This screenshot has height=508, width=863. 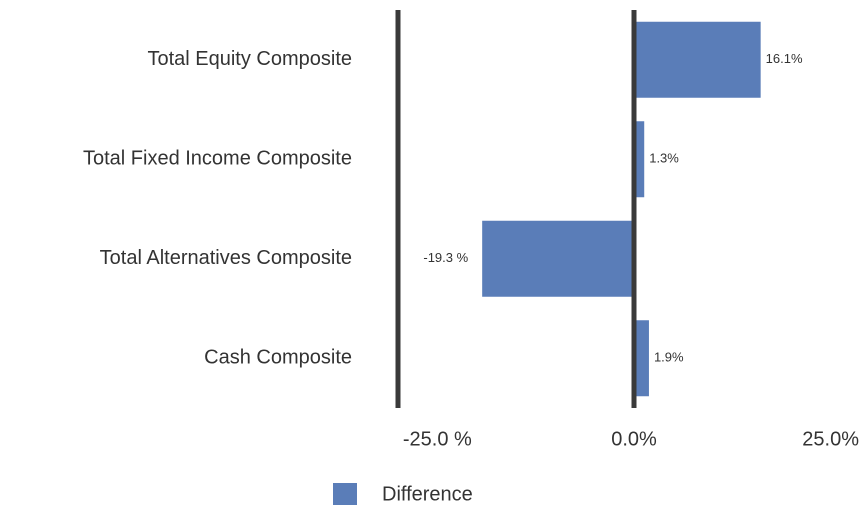 I want to click on category-label: Cash Composite, so click(x=278, y=358).